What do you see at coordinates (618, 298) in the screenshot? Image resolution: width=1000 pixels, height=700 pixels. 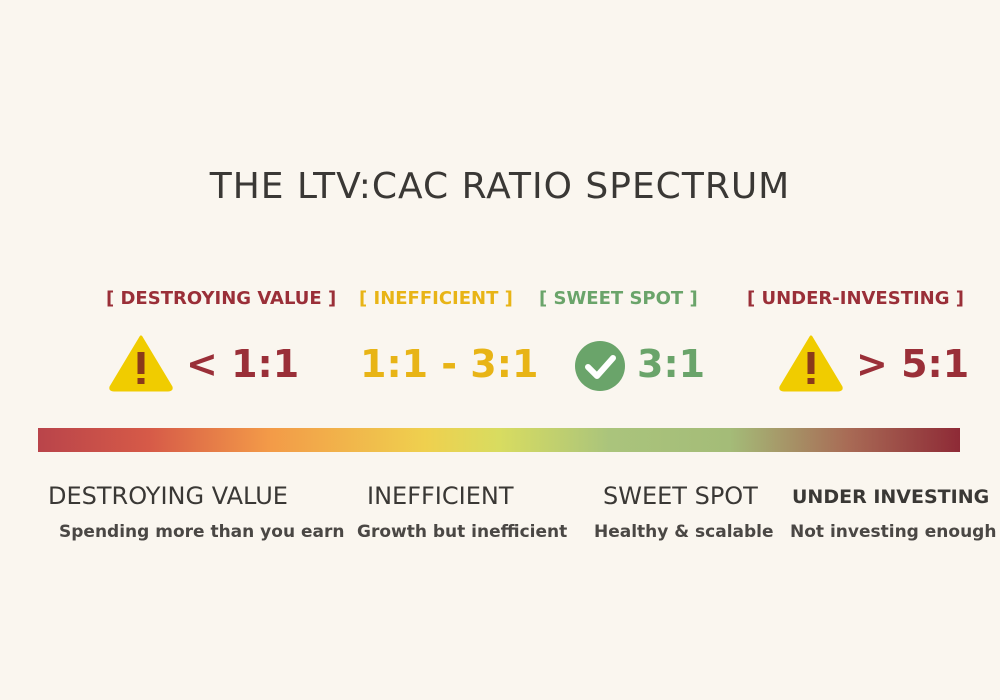 I see `tag-sweet-spot: [ SWEET SPOT ]` at bounding box center [618, 298].